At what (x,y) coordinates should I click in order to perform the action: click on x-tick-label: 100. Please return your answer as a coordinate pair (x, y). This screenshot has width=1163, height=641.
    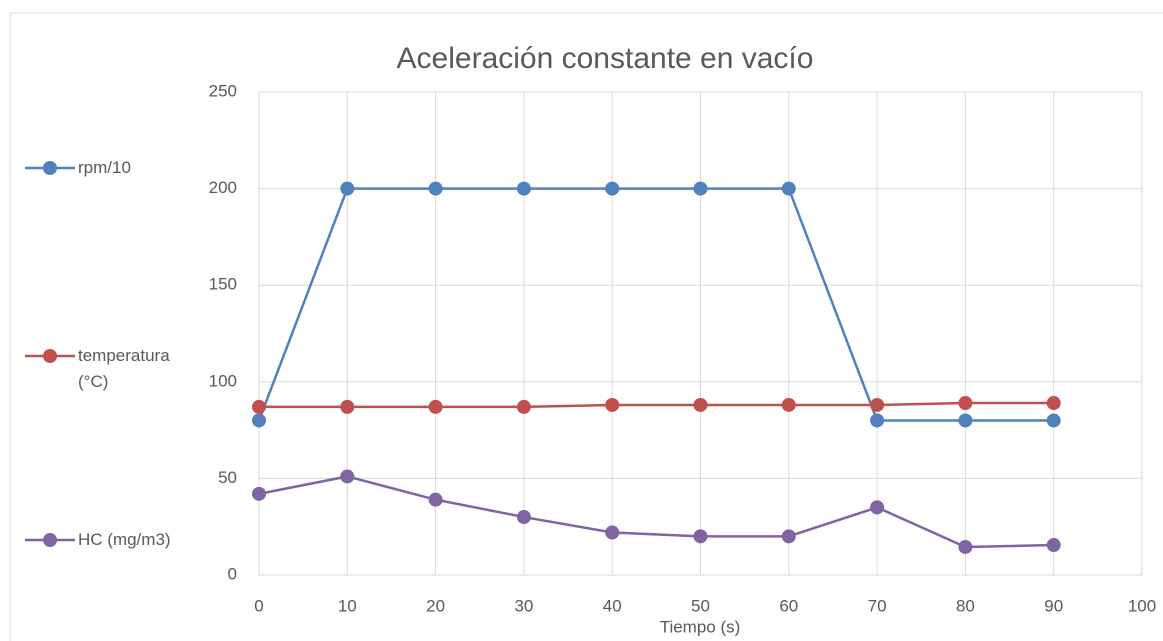
    Looking at the image, I should click on (1142, 605).